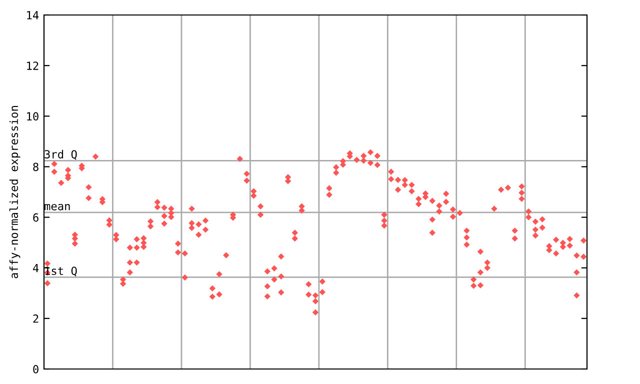 This screenshot has width=640, height=384. Describe the element at coordinates (35, 167) in the screenshot. I see `y-tick-label: 8` at that location.